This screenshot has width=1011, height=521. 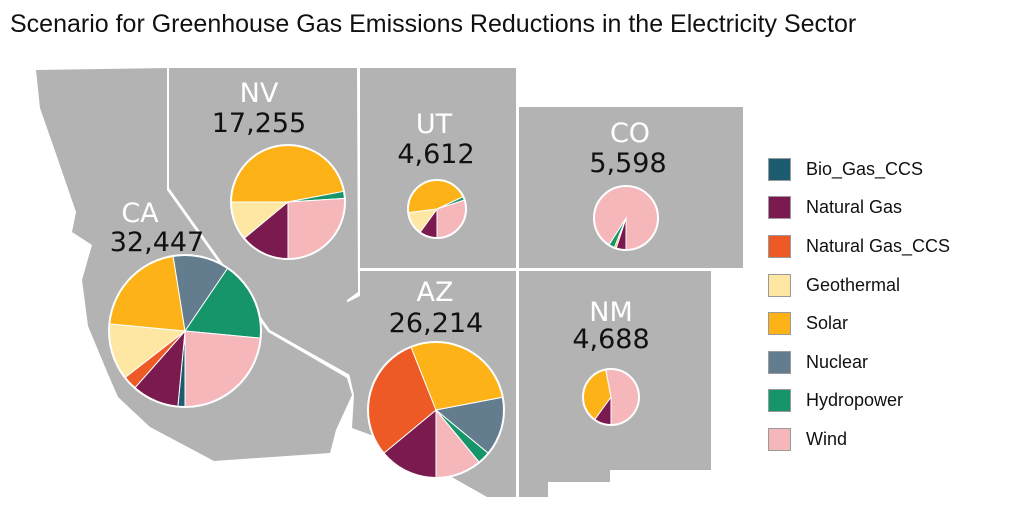 What do you see at coordinates (157, 242) in the screenshot?
I see `state-value-ca: 32,447` at bounding box center [157, 242].